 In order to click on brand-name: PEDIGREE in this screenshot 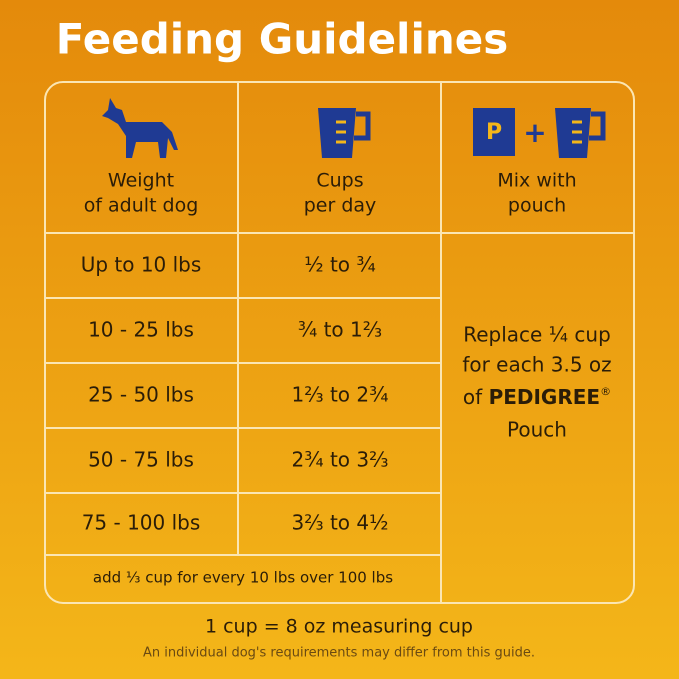, I will do `click(545, 397)`.